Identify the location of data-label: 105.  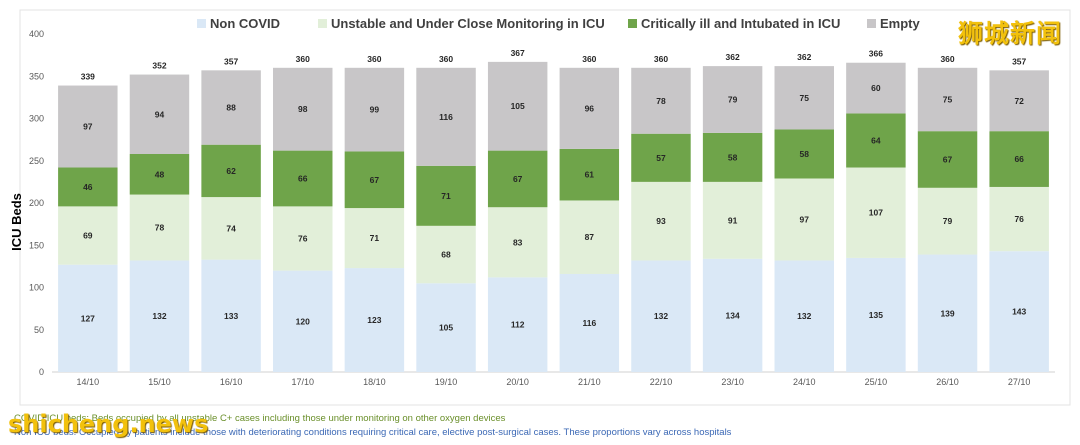
(518, 106).